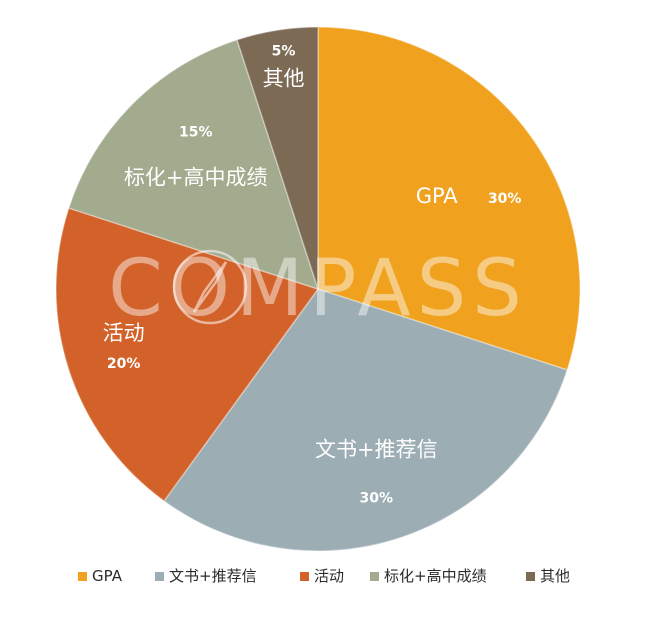  I want to click on watermark-compass-ring, so click(210, 287).